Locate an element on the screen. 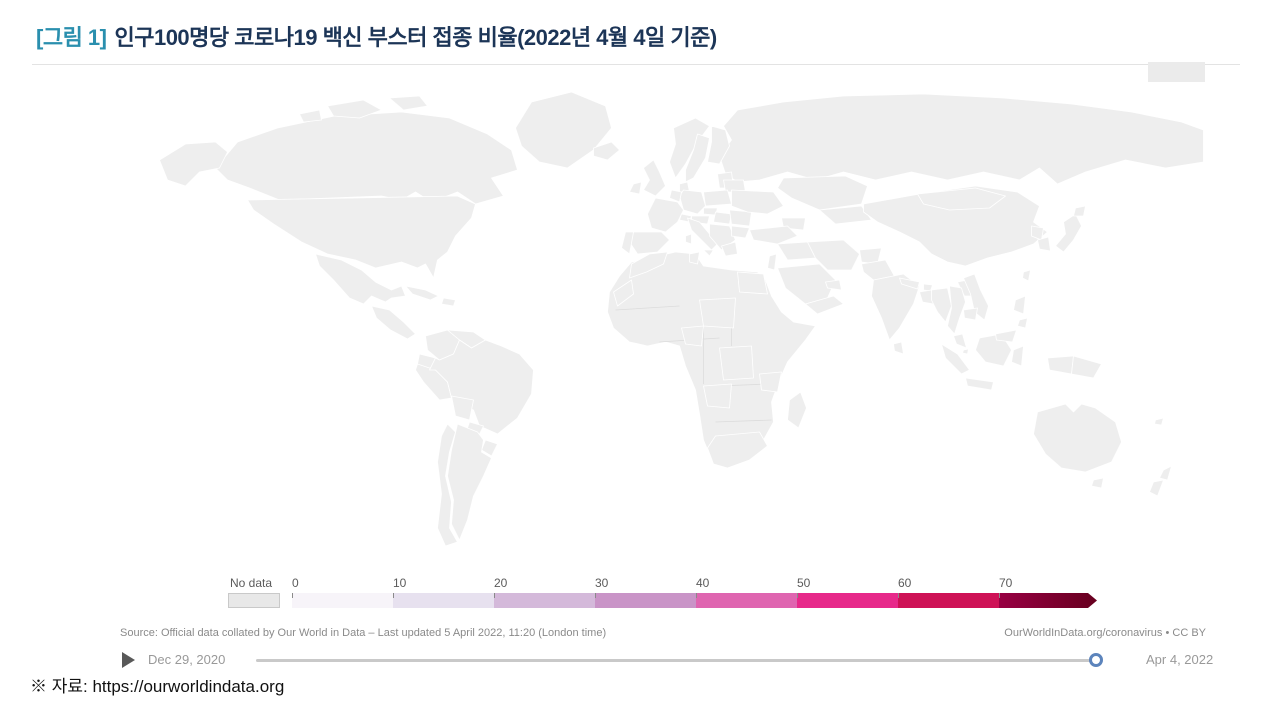 The width and height of the screenshot is (1274, 710). country-japan-hokkaido is located at coordinates (1079, 211).